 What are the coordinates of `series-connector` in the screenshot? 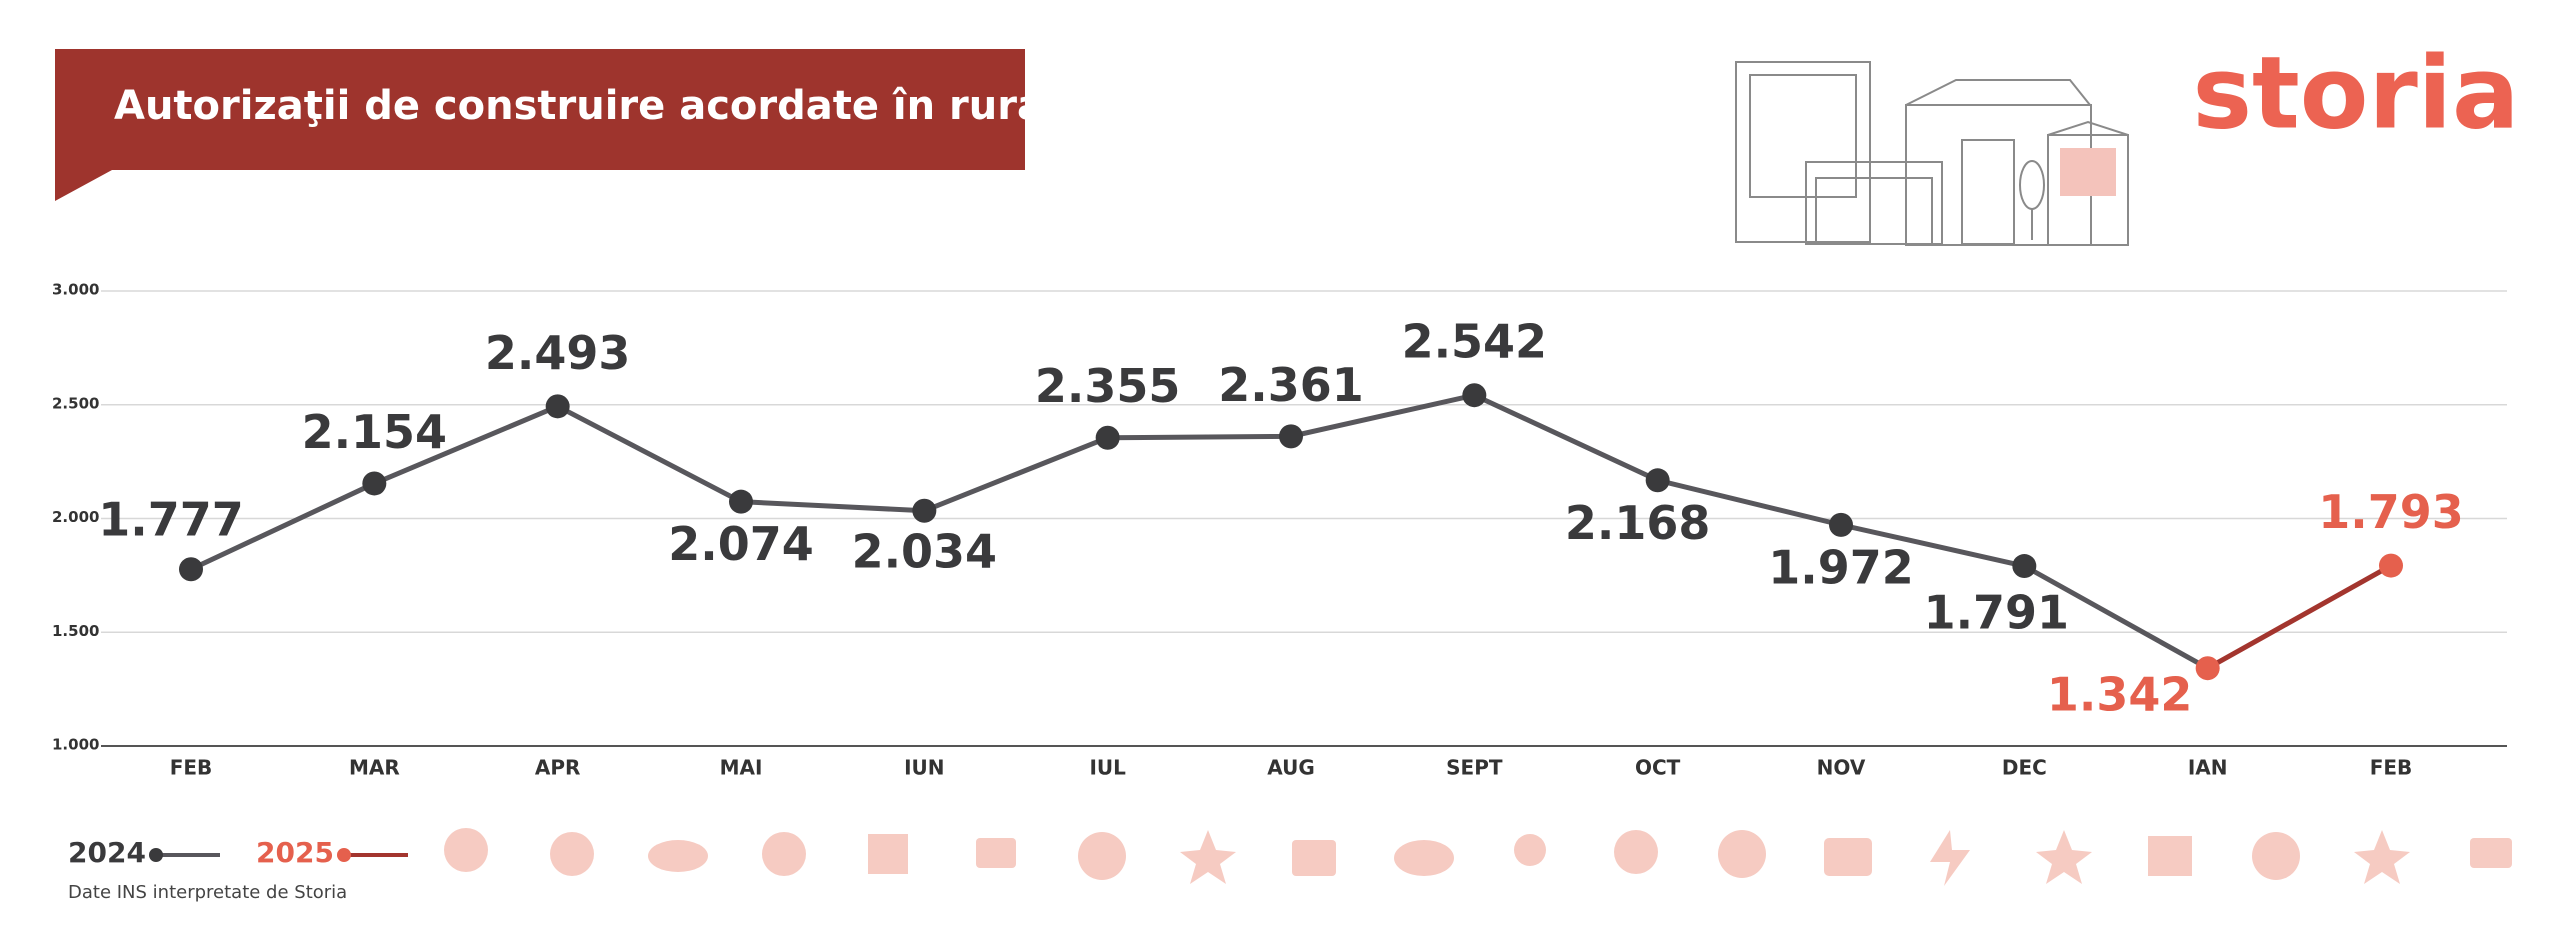 It's located at (2116, 617).